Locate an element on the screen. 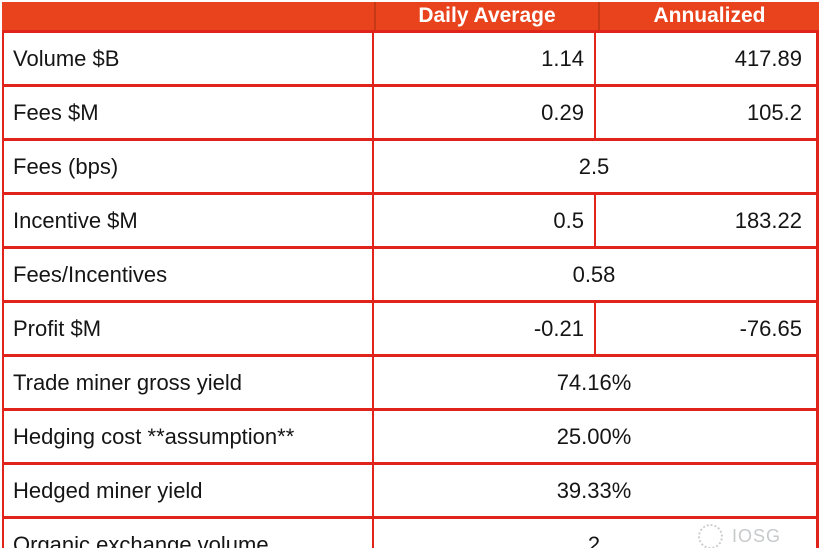  iosg-logo-icon is located at coordinates (710, 536).